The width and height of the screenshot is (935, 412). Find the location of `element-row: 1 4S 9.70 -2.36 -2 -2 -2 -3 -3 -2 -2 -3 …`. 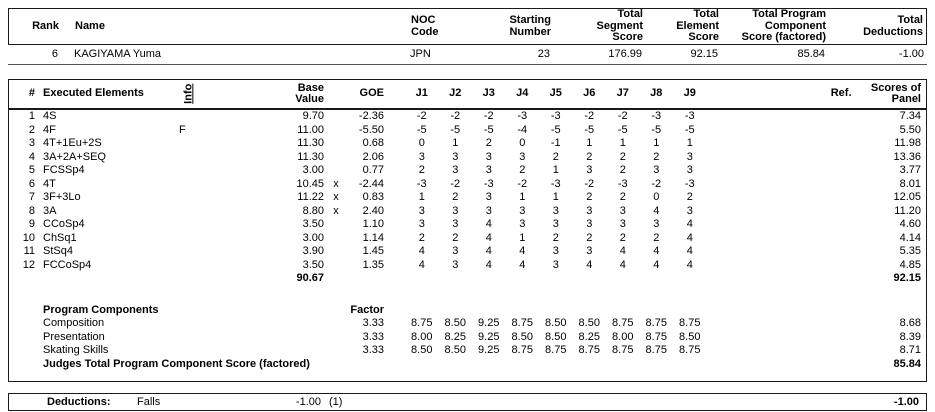

element-row: 1 4S 9.70 -2.36 -2 -2 -2 -3 -3 -2 -2 -3 … is located at coordinates (467, 117).